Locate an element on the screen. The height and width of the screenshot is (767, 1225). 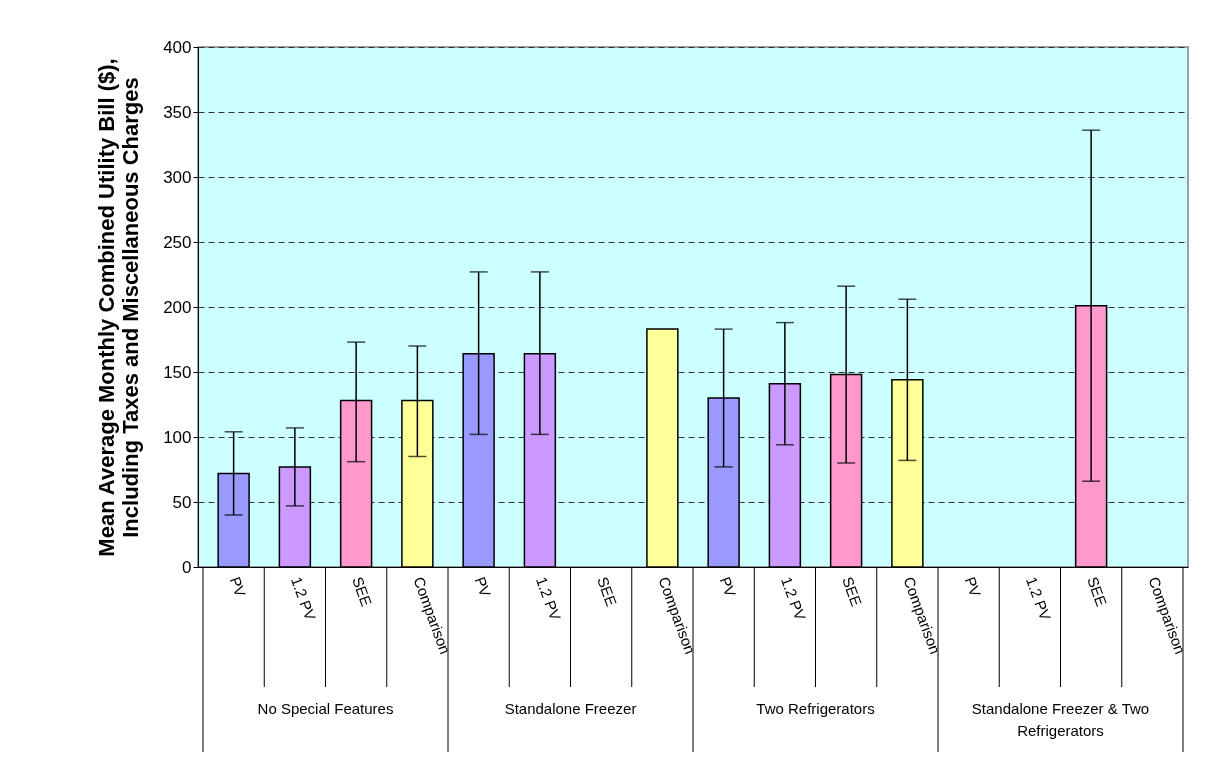
y-tick-label: 400 is located at coordinates (177, 47).